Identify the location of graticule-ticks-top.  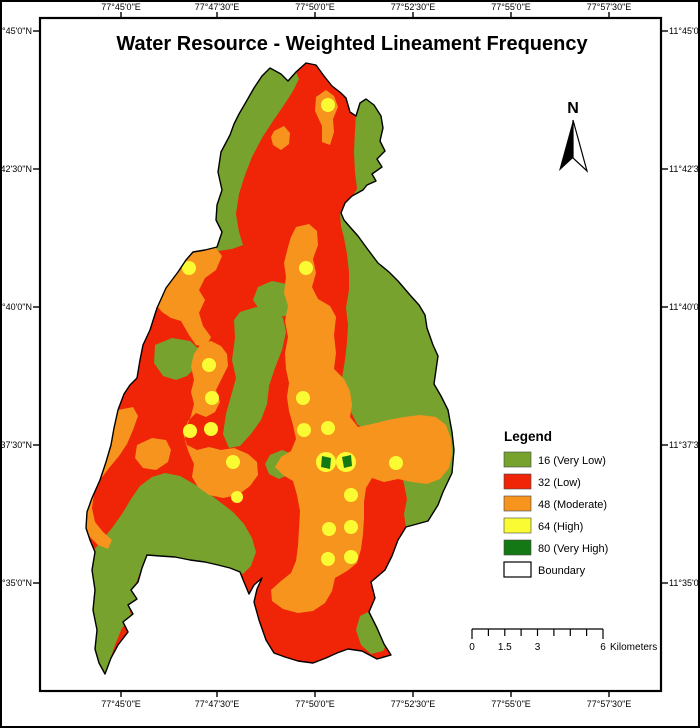
(365, 15).